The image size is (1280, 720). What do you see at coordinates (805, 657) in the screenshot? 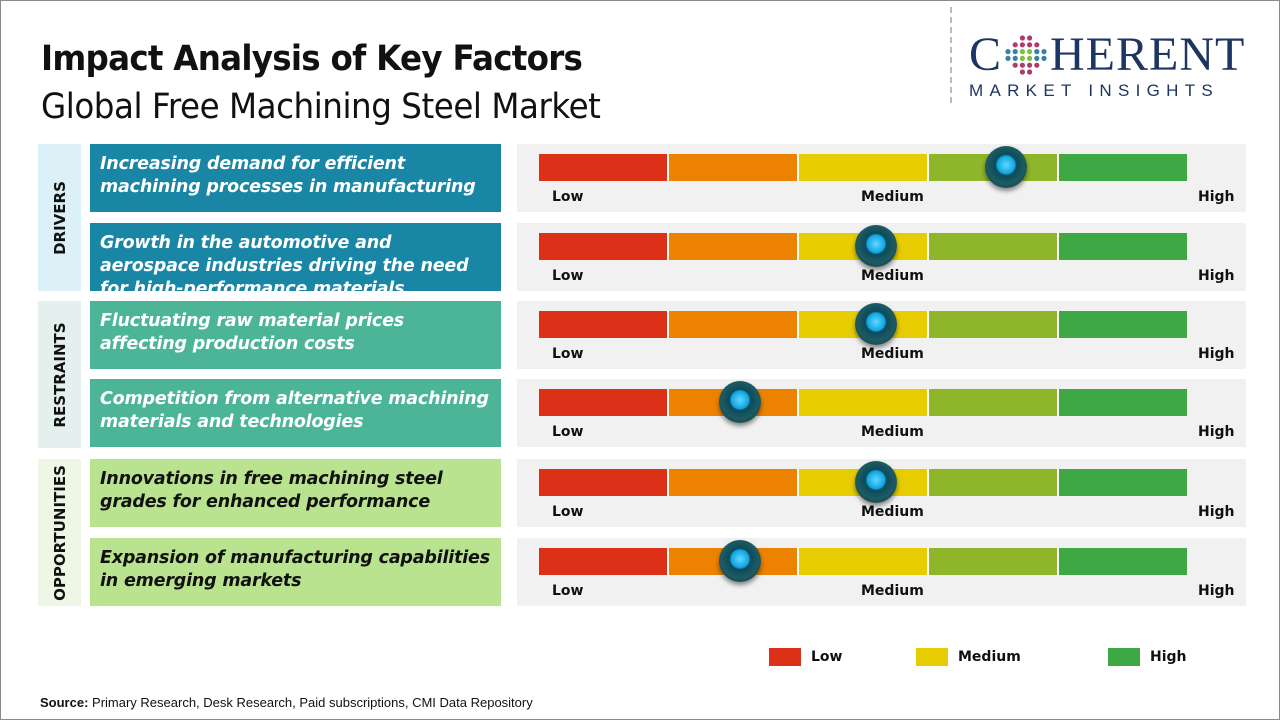
I see `legend-item: Low` at bounding box center [805, 657].